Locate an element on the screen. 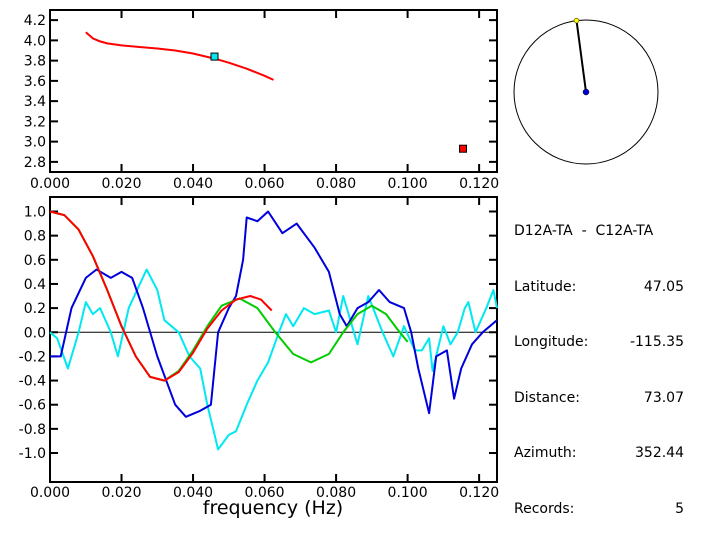 The width and height of the screenshot is (703, 537). info-row: Records: 5 is located at coordinates (599, 509).